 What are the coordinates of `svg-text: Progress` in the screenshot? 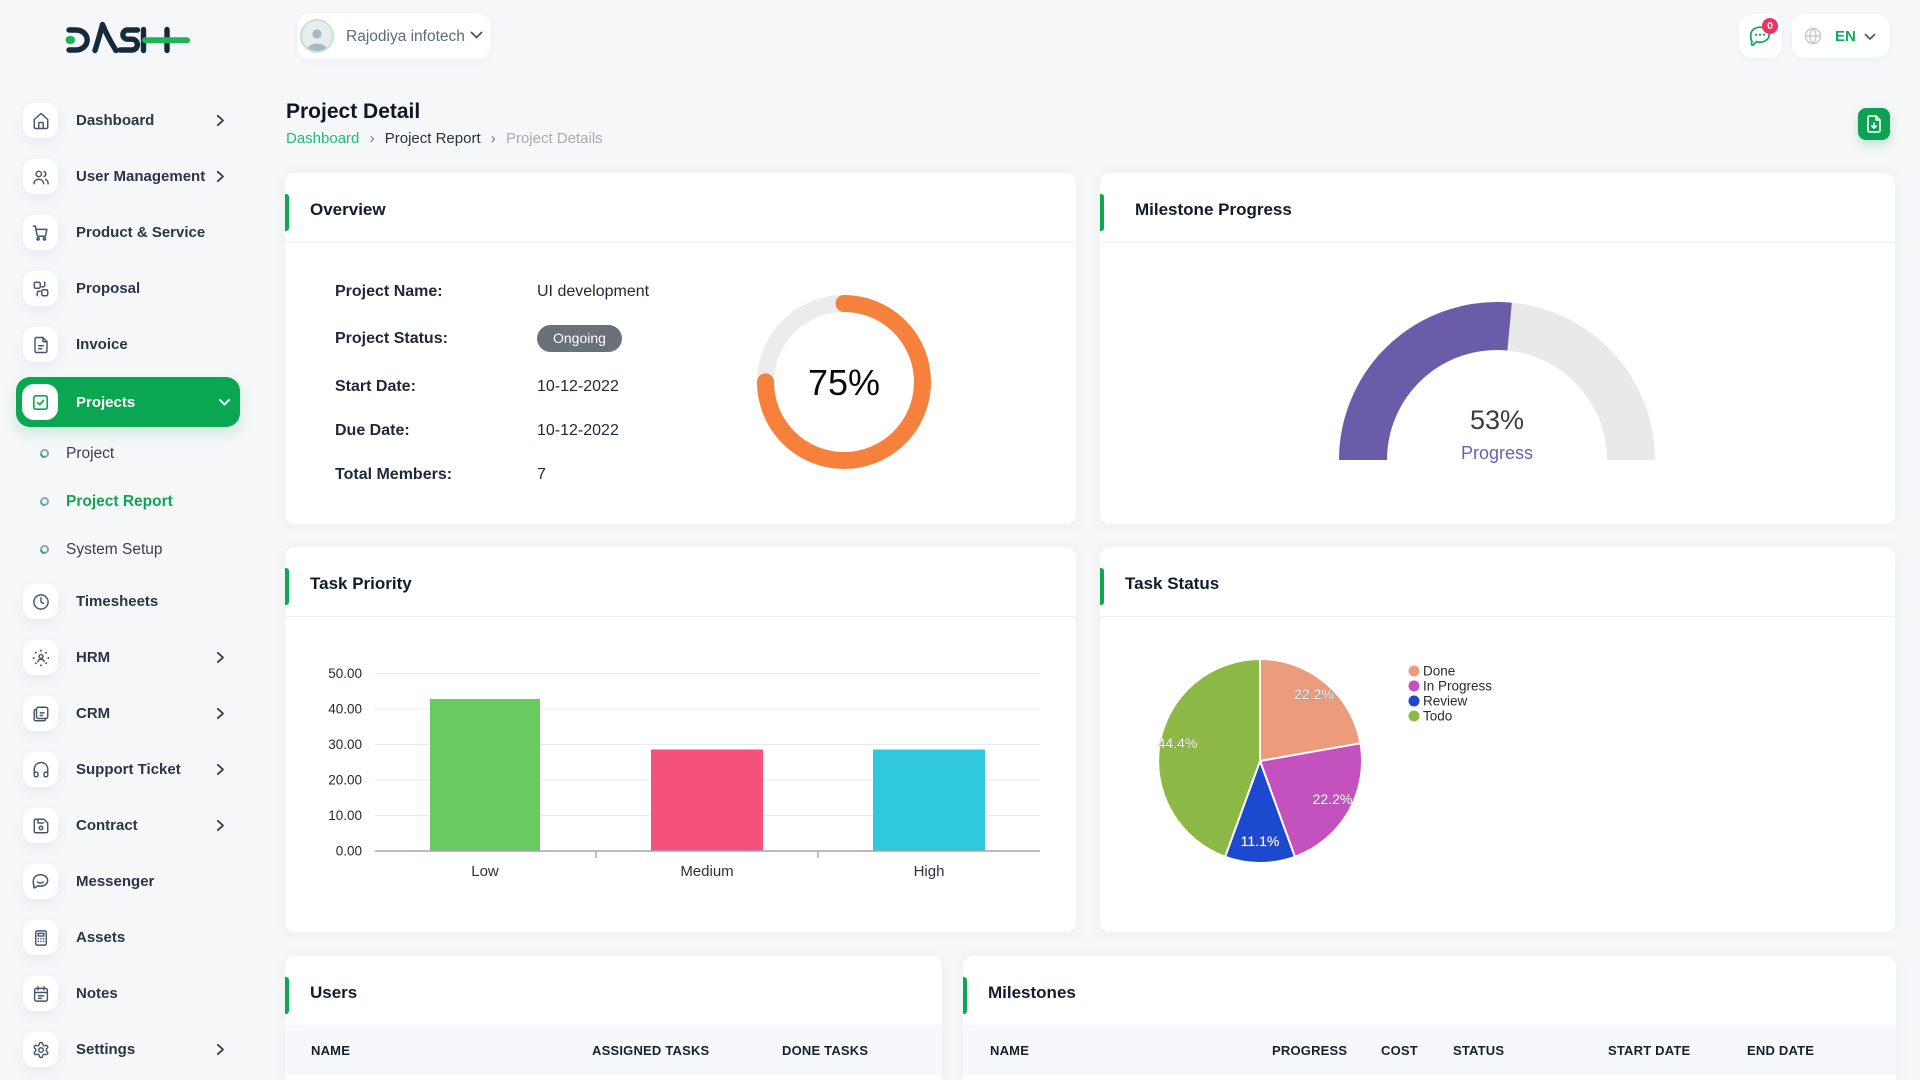 It's located at (1497, 453).